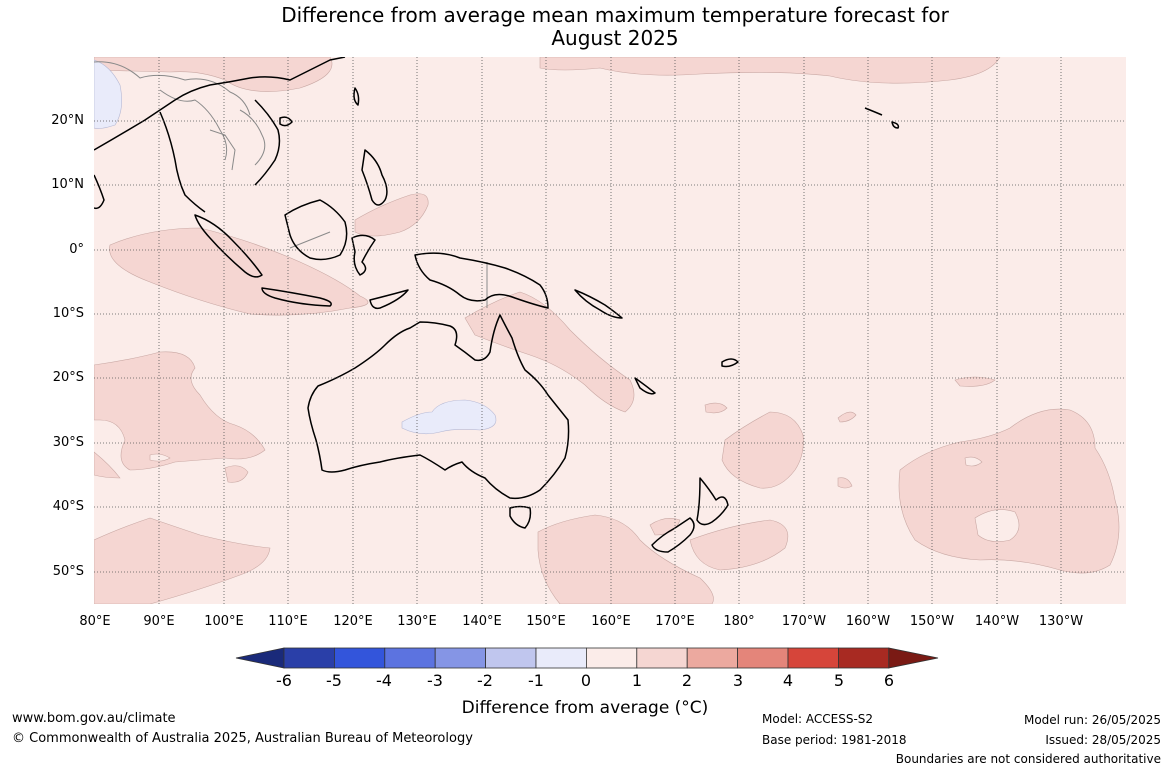  I want to click on lat-label: 20°S, so click(68, 377).